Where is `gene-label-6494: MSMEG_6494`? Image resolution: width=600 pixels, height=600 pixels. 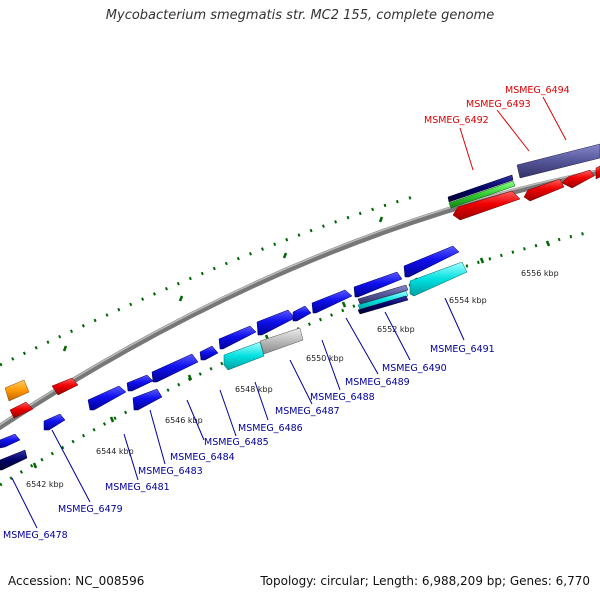
gene-label-6494: MSMEG_6494 is located at coordinates (537, 90).